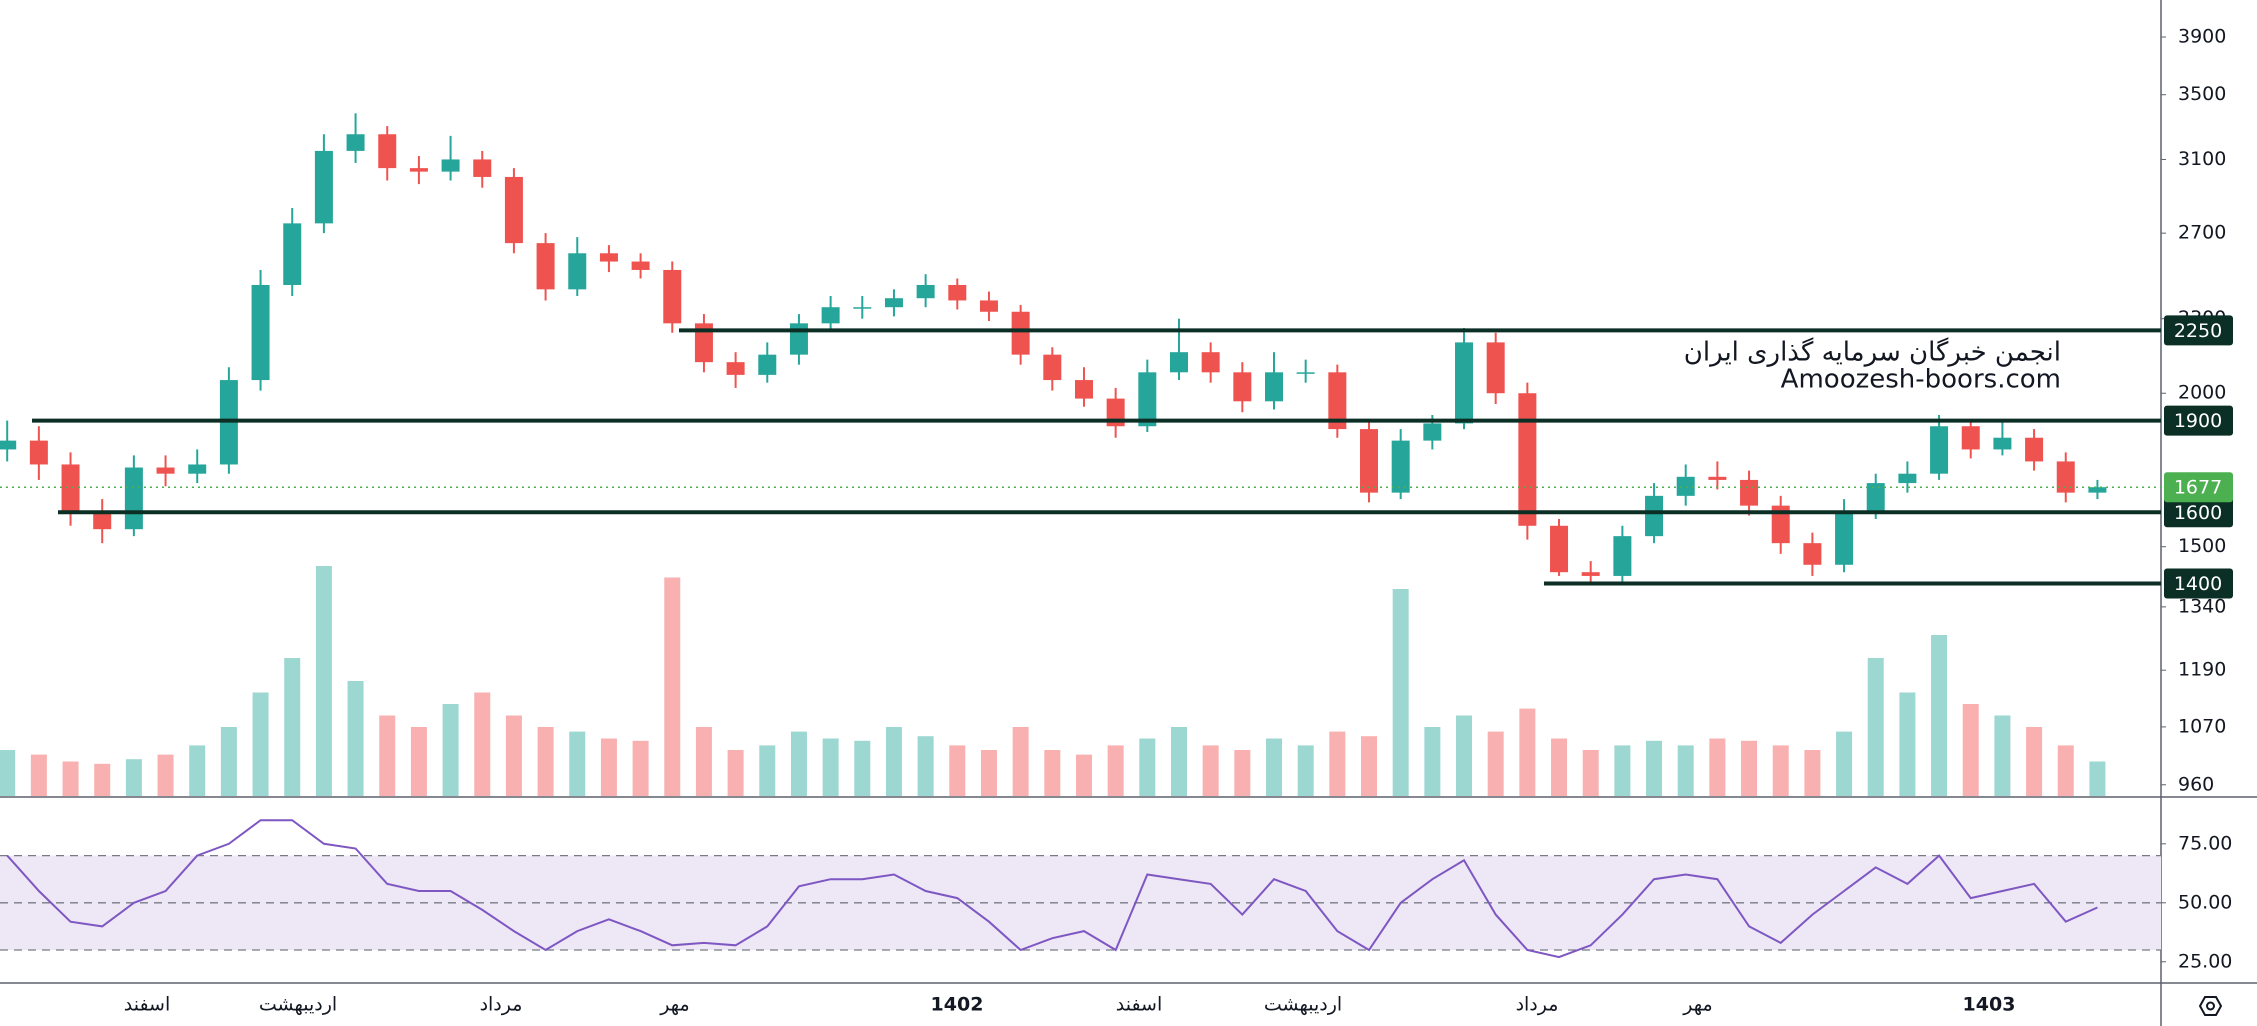  I want to click on time-label: 1402, so click(957, 1005).